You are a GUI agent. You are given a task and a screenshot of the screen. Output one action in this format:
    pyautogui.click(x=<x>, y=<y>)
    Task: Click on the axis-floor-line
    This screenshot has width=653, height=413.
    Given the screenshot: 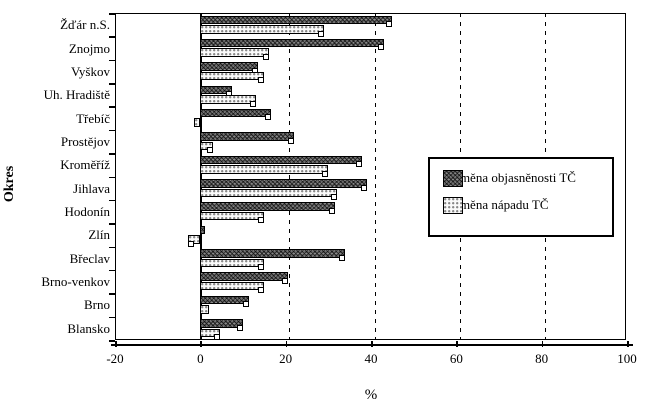 What is the action you would take?
    pyautogui.click(x=372, y=345)
    